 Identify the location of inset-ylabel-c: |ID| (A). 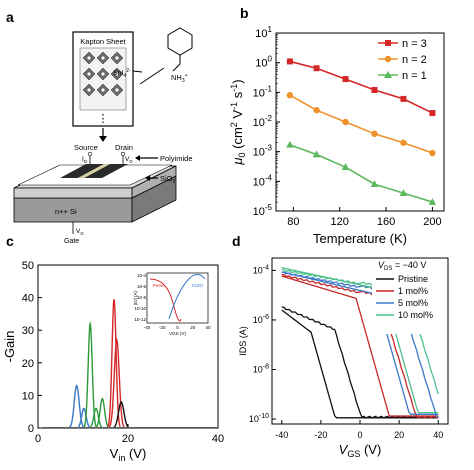
(135, 297).